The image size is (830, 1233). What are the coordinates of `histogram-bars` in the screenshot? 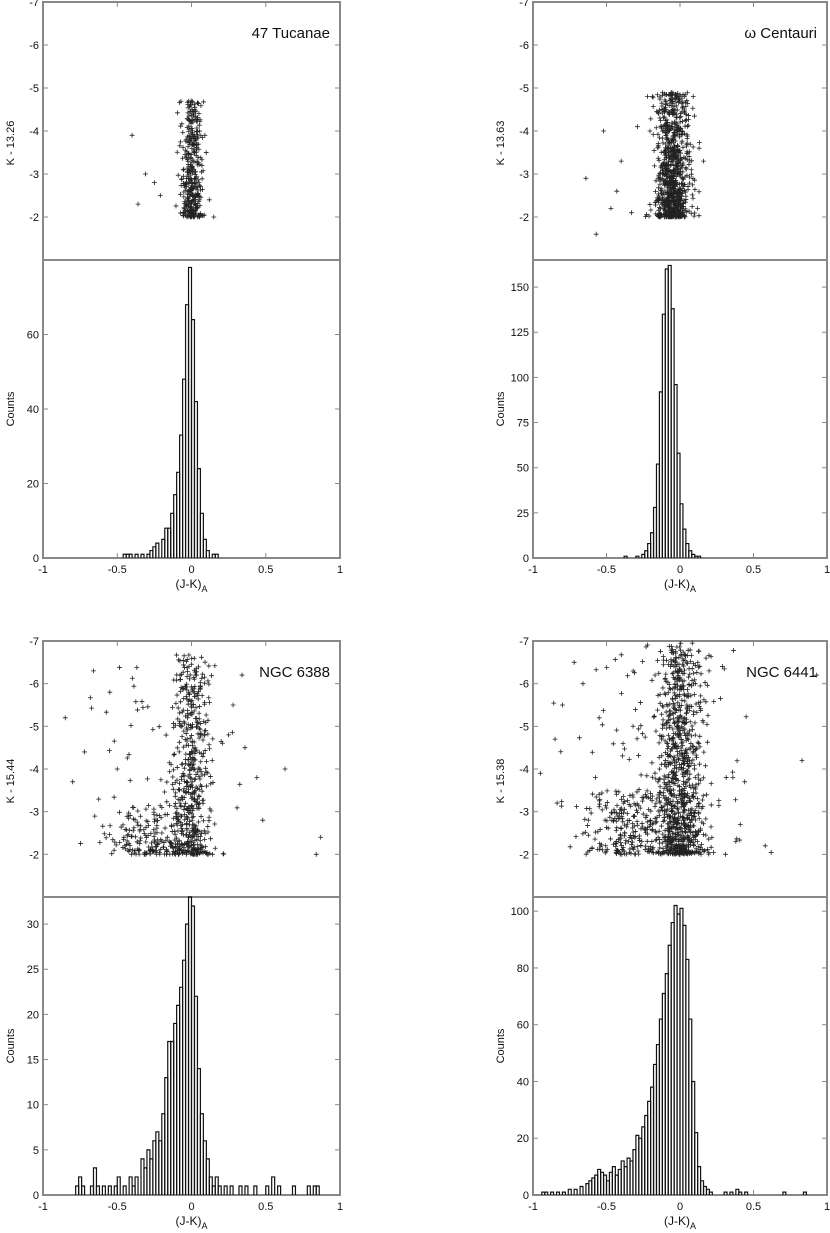 It's located at (674, 1049).